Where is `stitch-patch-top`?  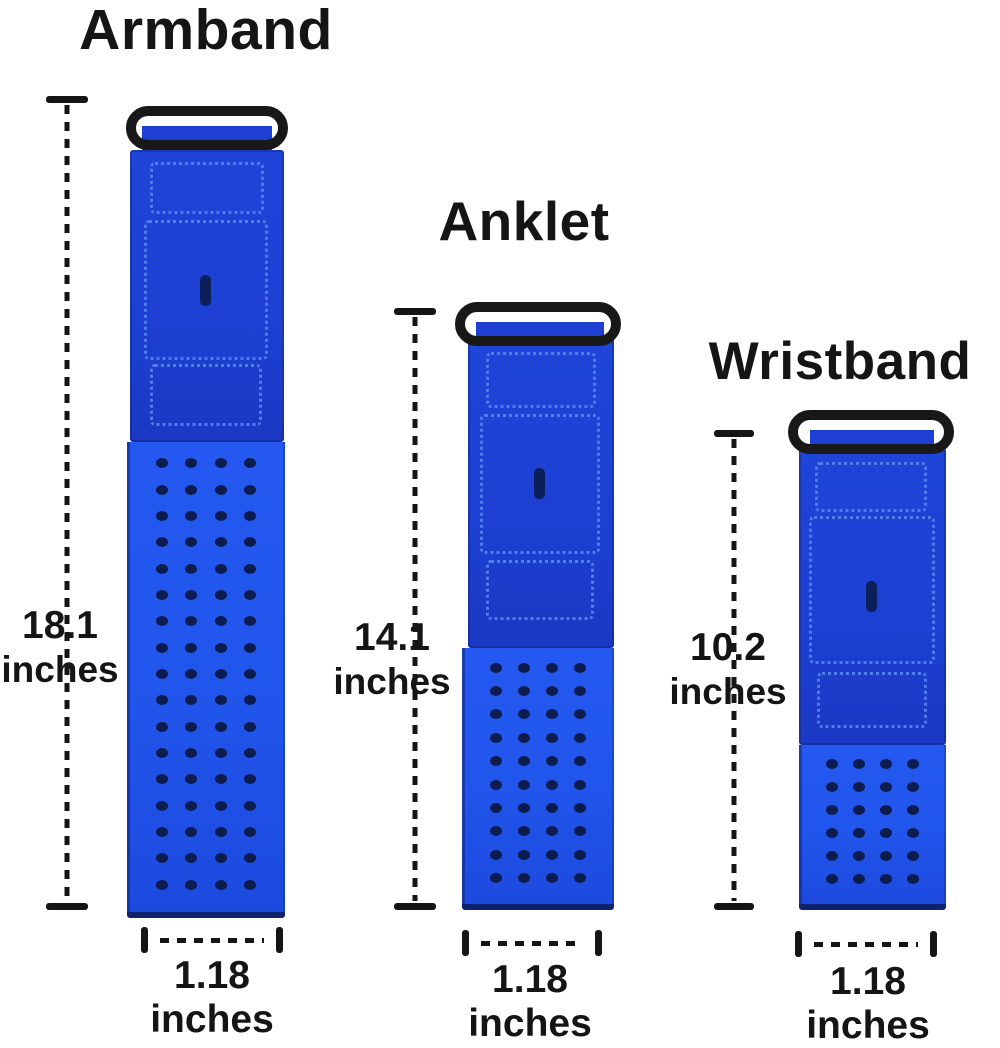 stitch-patch-top is located at coordinates (871, 487).